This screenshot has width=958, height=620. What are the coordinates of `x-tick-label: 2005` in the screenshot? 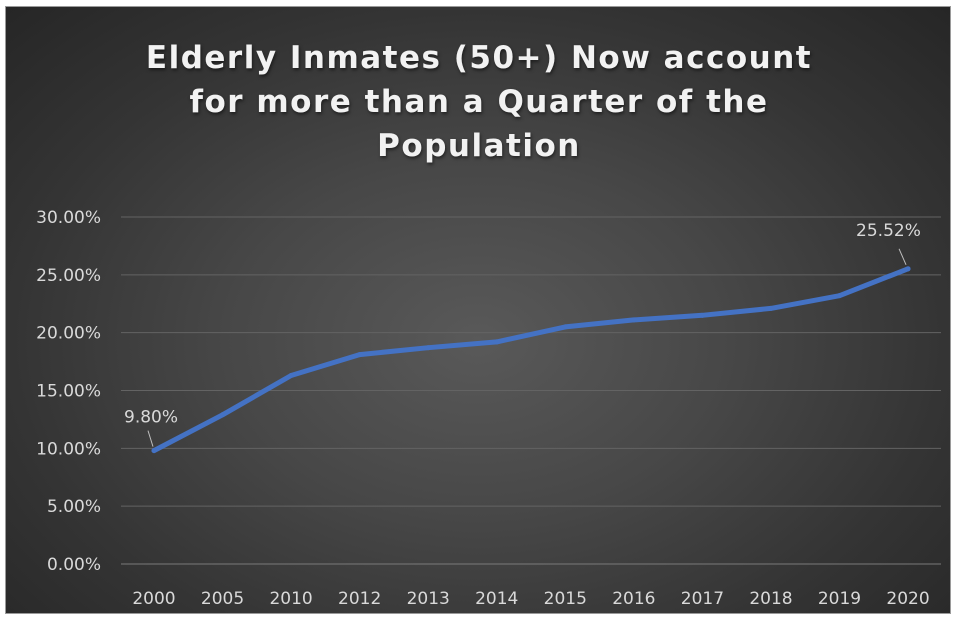 It's located at (222, 599).